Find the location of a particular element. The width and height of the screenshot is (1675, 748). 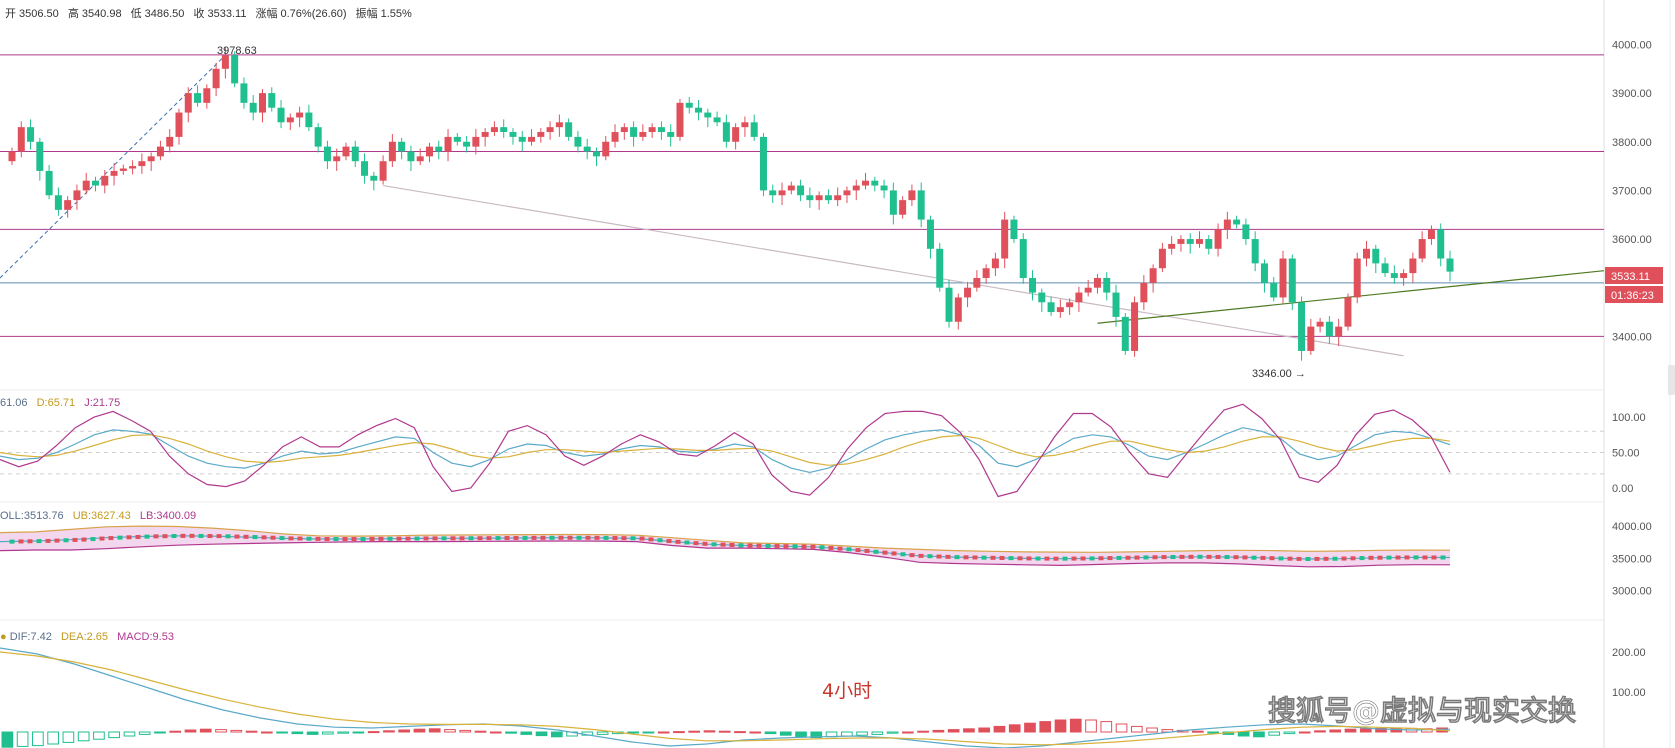

macd-tick-1: 100.00 is located at coordinates (1629, 693).